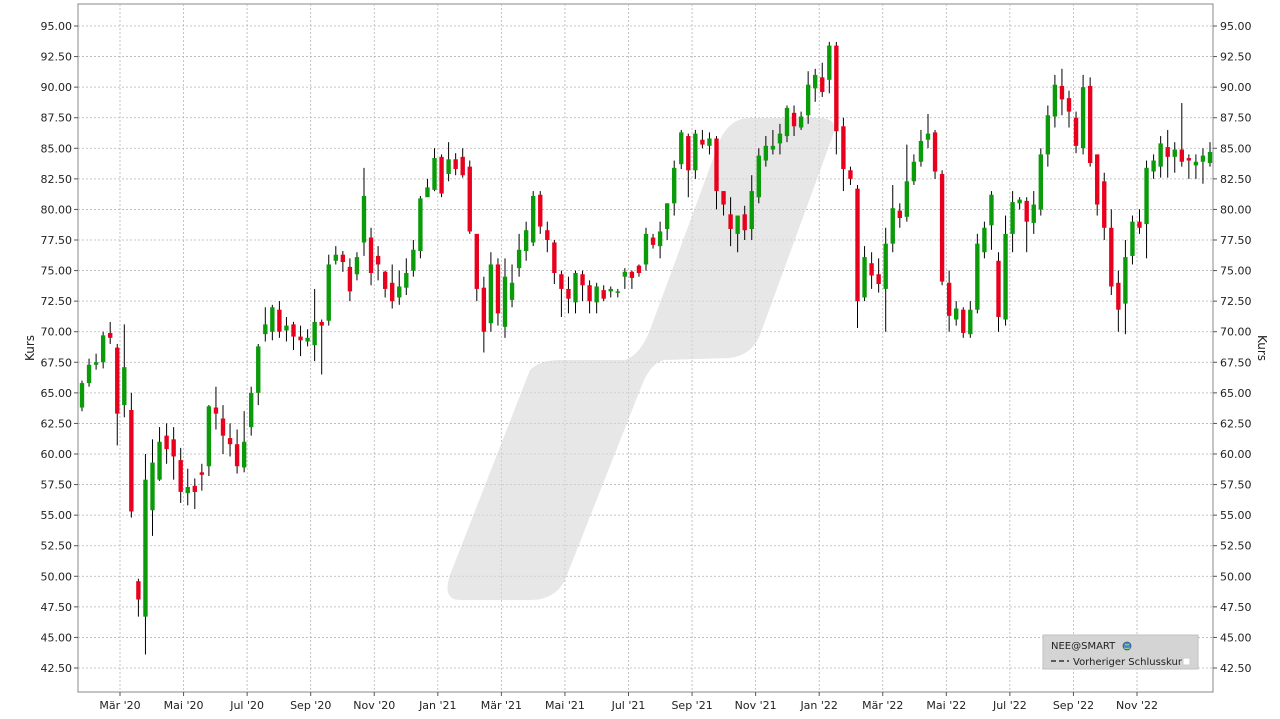 Image resolution: width=1280 pixels, height=719 pixels. I want to click on y-tick-label: 80.00, so click(1236, 209).